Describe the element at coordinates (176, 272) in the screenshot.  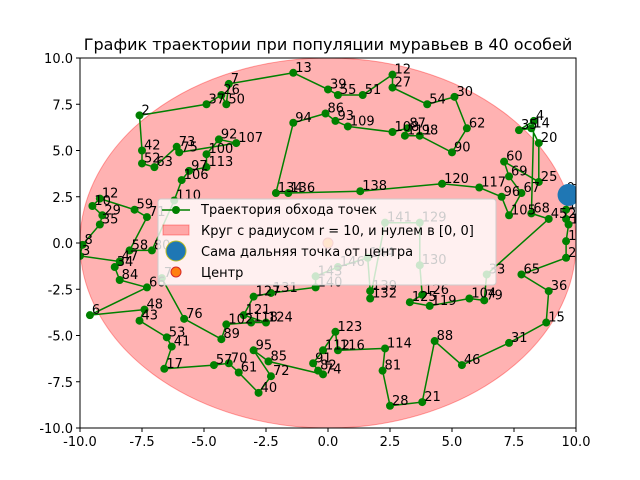
I see `legend-center-swatch` at that location.